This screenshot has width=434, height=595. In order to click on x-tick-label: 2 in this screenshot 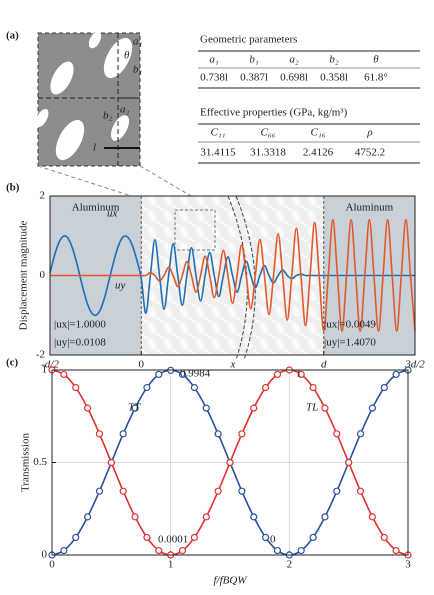, I will do `click(290, 565)`.